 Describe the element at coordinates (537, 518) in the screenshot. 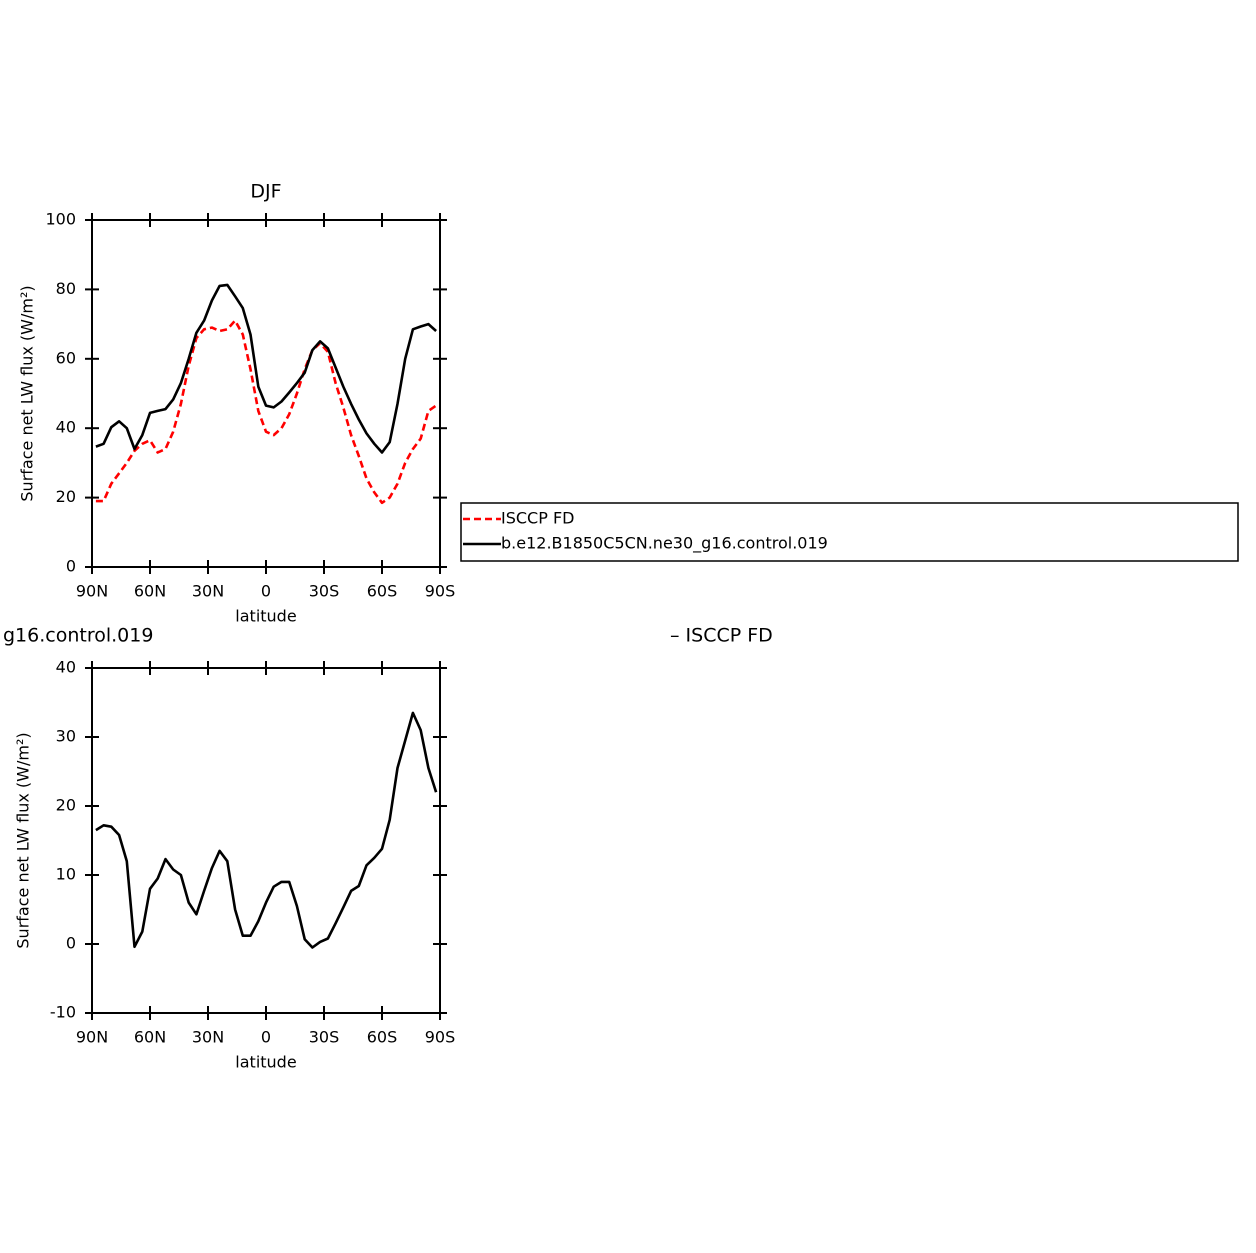

I see `legend-label: ISCCP FD` at that location.